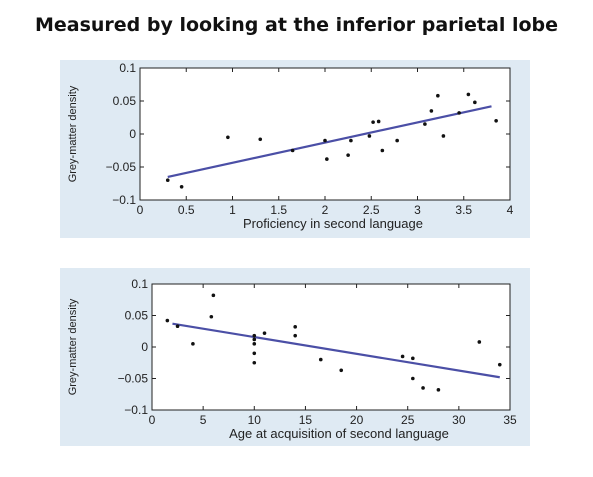  Describe the element at coordinates (417, 210) in the screenshot. I see `x-tick-label: 3` at that location.